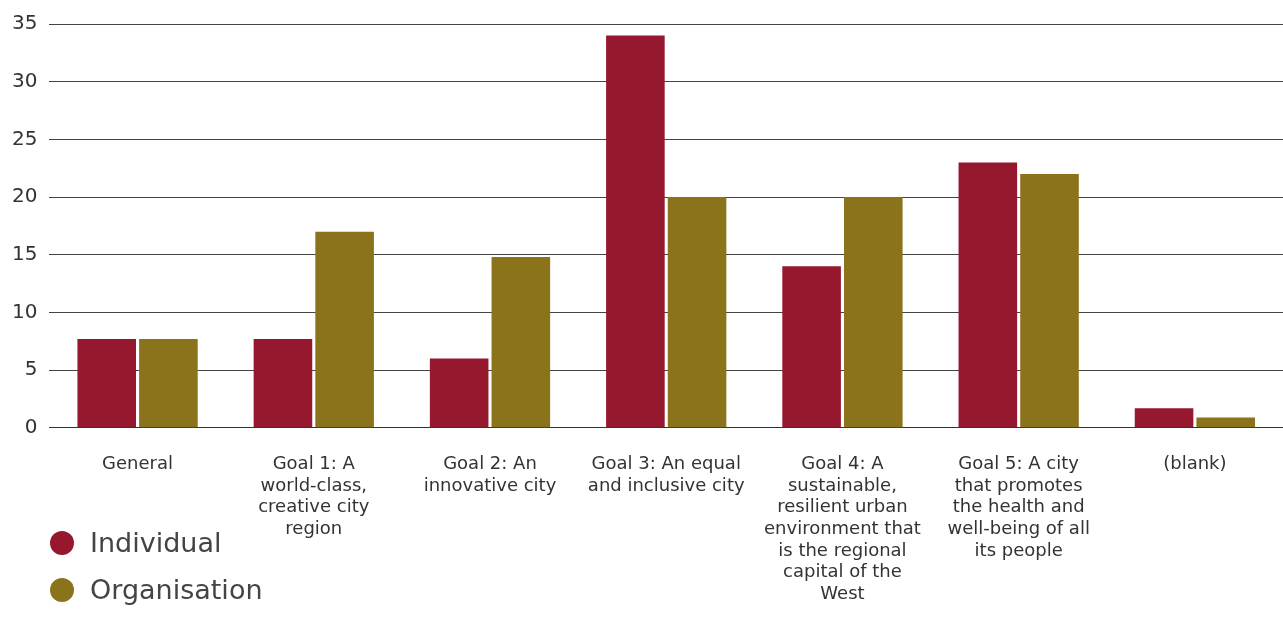 Image resolution: width=1283 pixels, height=623 pixels. I want to click on x-tick-label: Goal 2: An innovative city, so click(490, 473).